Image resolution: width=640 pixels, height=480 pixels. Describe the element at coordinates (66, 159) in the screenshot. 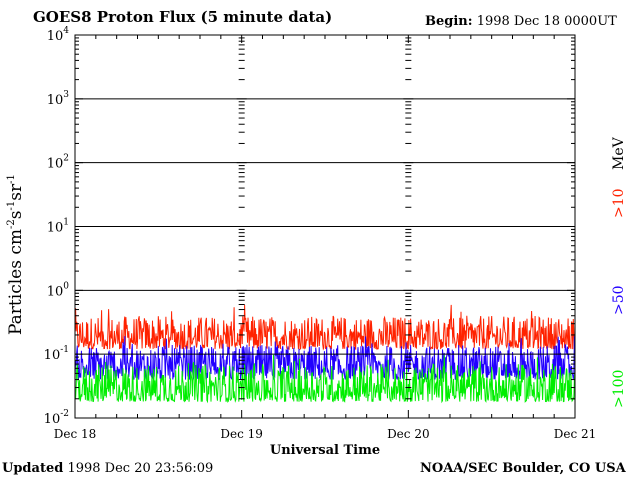

I see `y-tick-exponent: 2` at that location.